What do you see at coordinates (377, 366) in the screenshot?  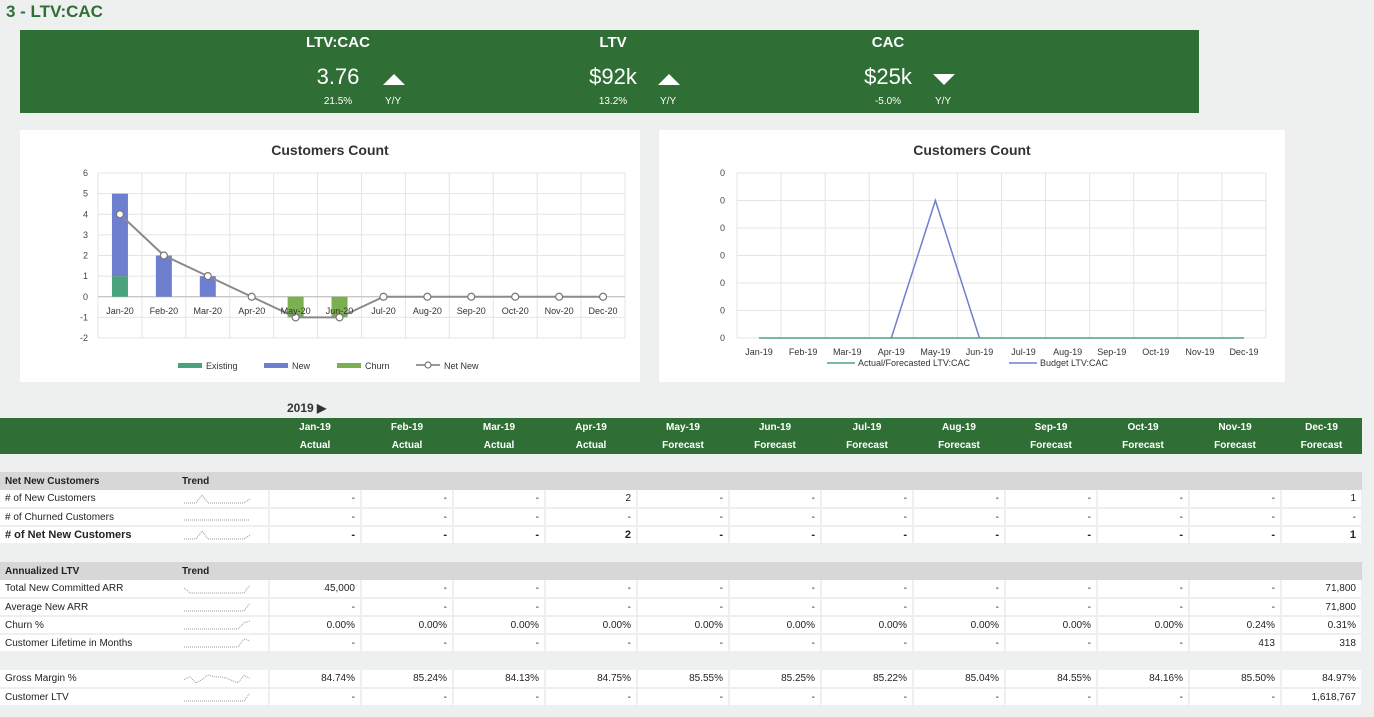 I see `legend-label: Churn` at bounding box center [377, 366].